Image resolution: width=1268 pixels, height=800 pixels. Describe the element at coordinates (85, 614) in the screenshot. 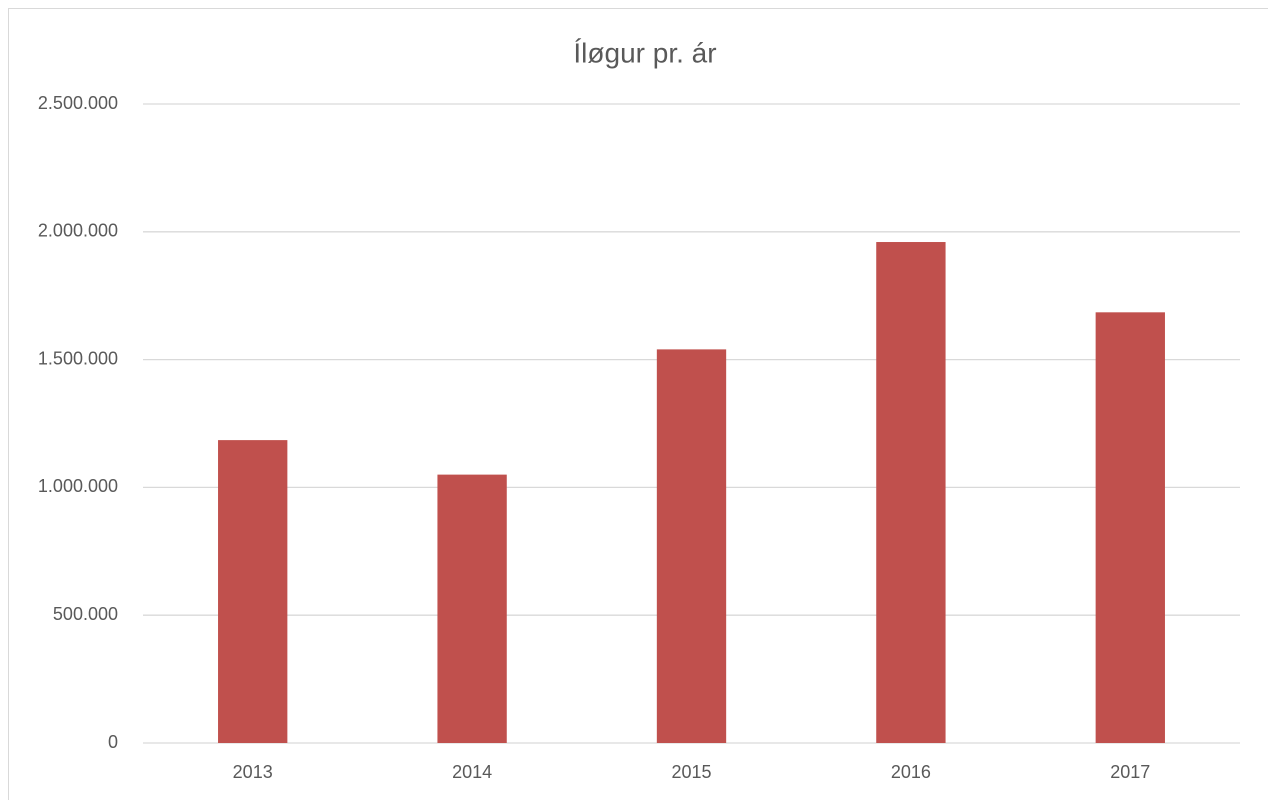

I see `y-tick-label: 500.000` at that location.